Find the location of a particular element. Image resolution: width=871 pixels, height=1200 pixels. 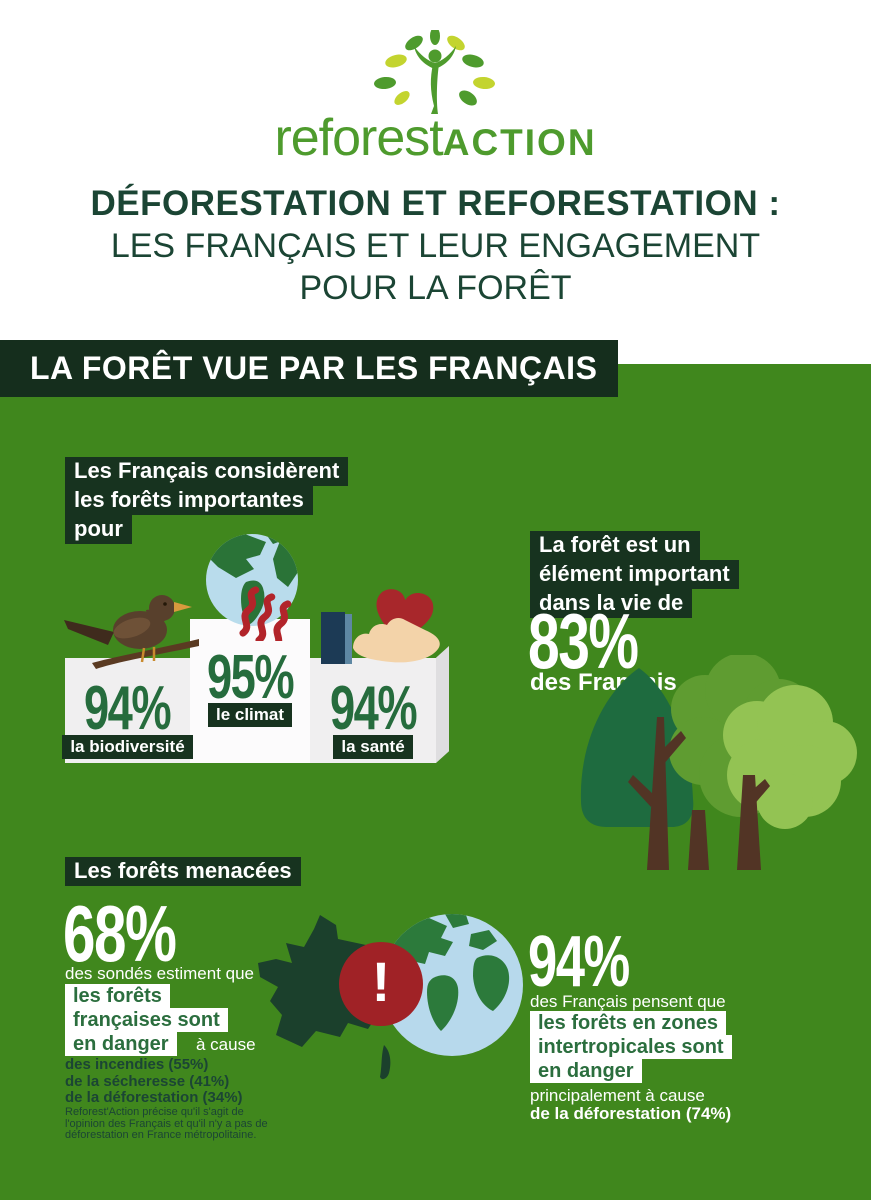

stat-climate-label: le climat is located at coordinates (250, 715).